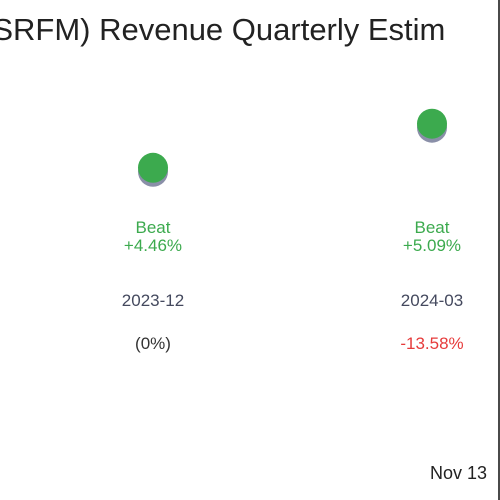 This screenshot has width=500, height=500. What do you see at coordinates (432, 245) in the screenshot?
I see `surprise-label: +5.09%` at bounding box center [432, 245].